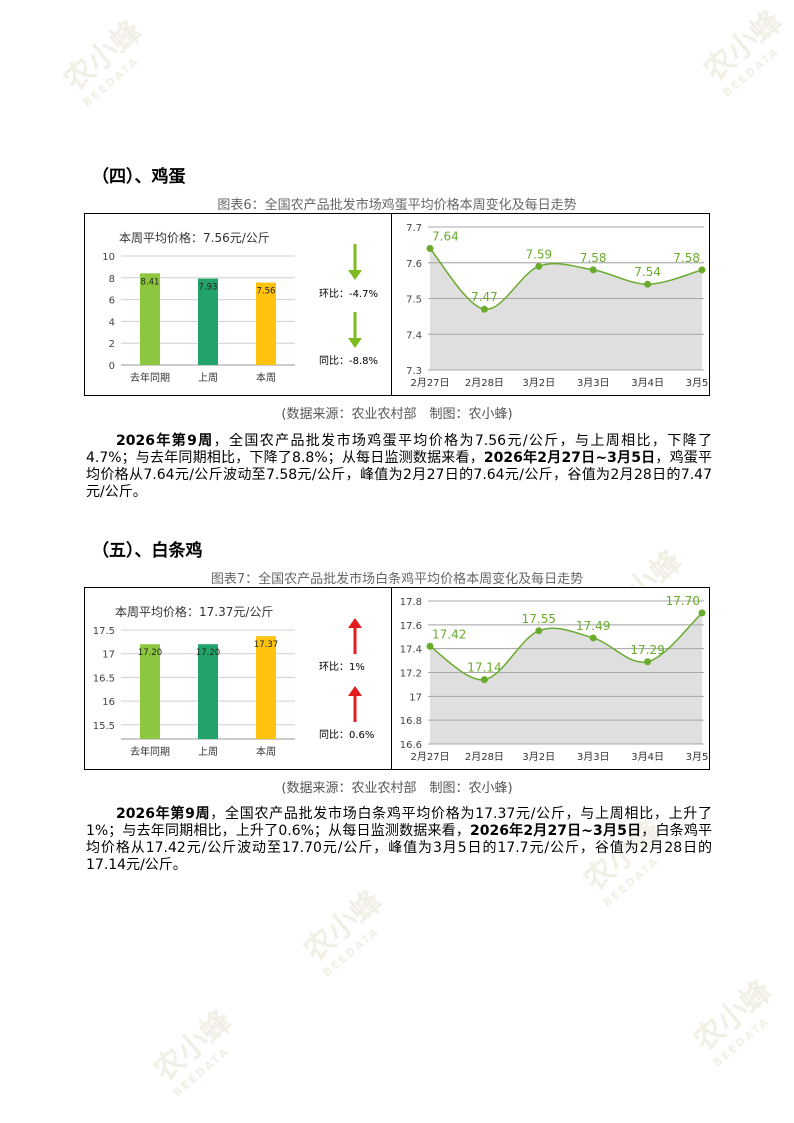 The height and width of the screenshot is (1123, 794). What do you see at coordinates (139, 177) in the screenshot?
I see `section-heading: （四）、鸡蛋` at bounding box center [139, 177].